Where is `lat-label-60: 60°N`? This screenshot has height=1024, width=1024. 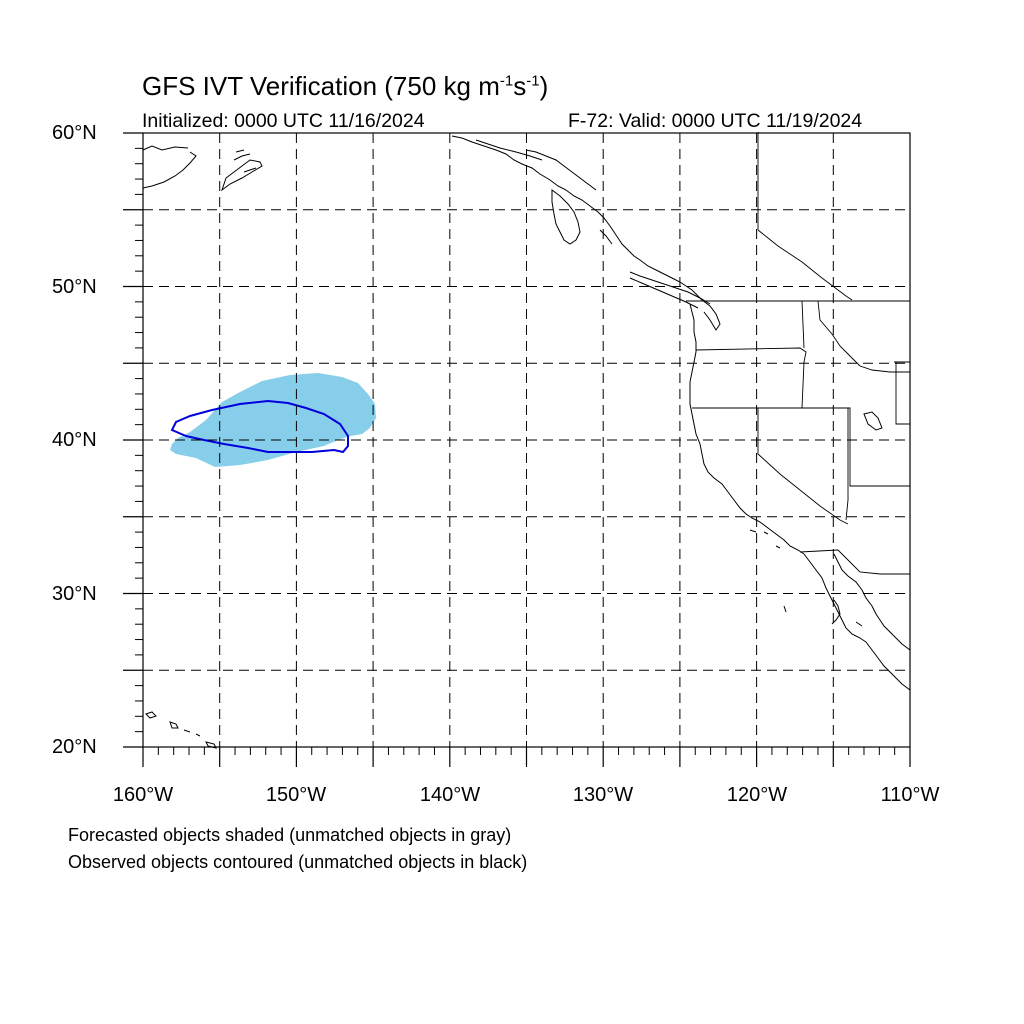
lat-label-60: 60°N is located at coordinates (74, 133).